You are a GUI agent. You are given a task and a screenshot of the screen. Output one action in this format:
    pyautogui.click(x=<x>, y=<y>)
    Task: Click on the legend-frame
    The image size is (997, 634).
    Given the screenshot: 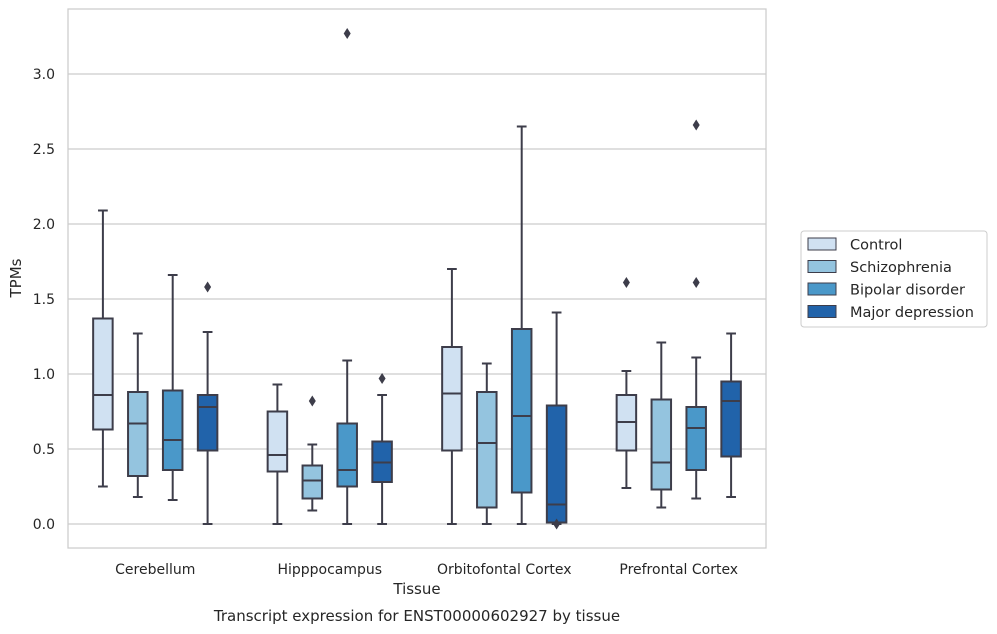 What is the action you would take?
    pyautogui.click(x=894, y=279)
    